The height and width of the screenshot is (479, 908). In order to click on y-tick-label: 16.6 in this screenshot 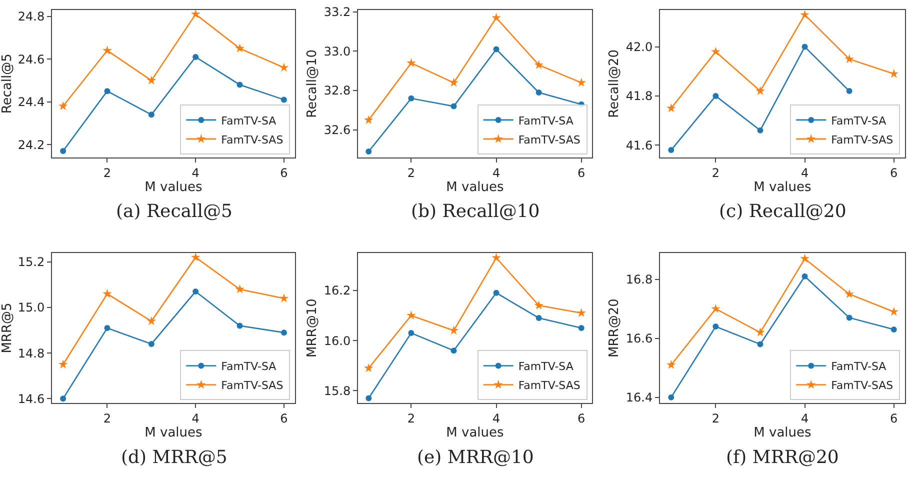, I will do `click(639, 339)`.